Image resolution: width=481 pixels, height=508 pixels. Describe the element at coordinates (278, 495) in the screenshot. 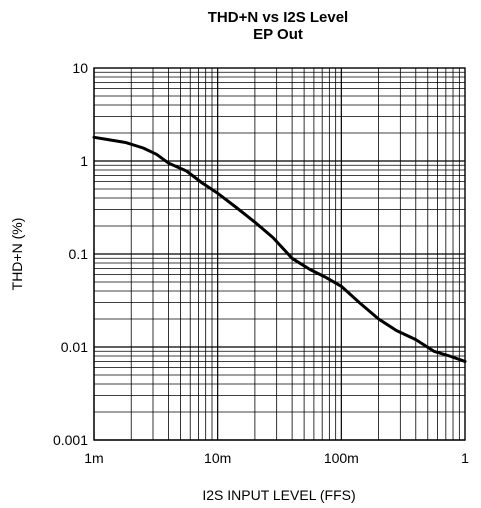

I see `x-axis-label: I2S INPUT LEVEL (FFS)` at that location.